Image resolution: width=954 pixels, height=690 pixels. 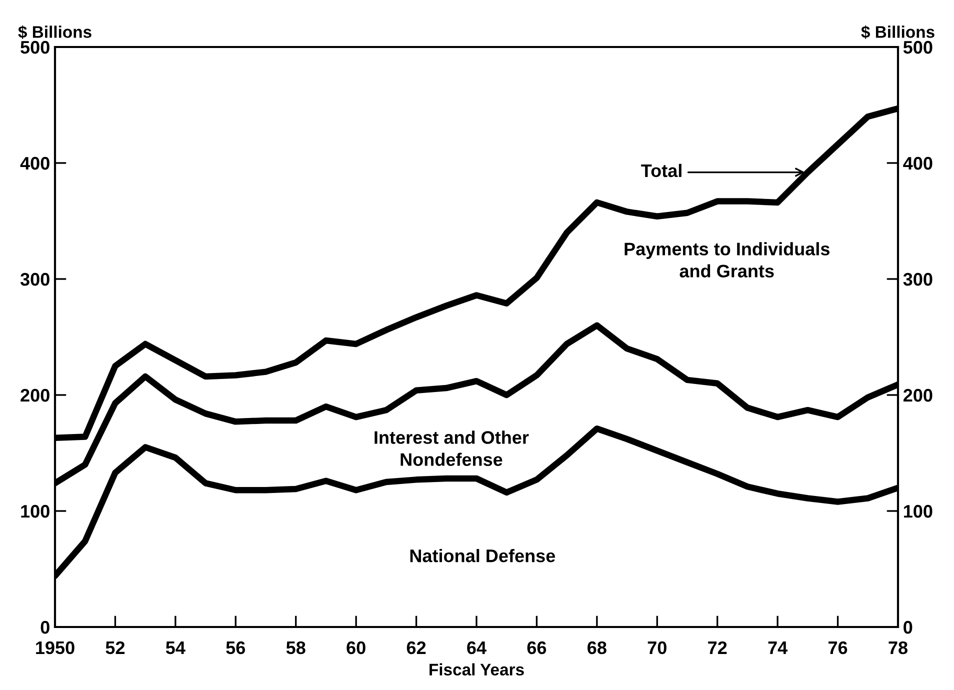 I want to click on x-tick-label: 72, so click(x=717, y=647).